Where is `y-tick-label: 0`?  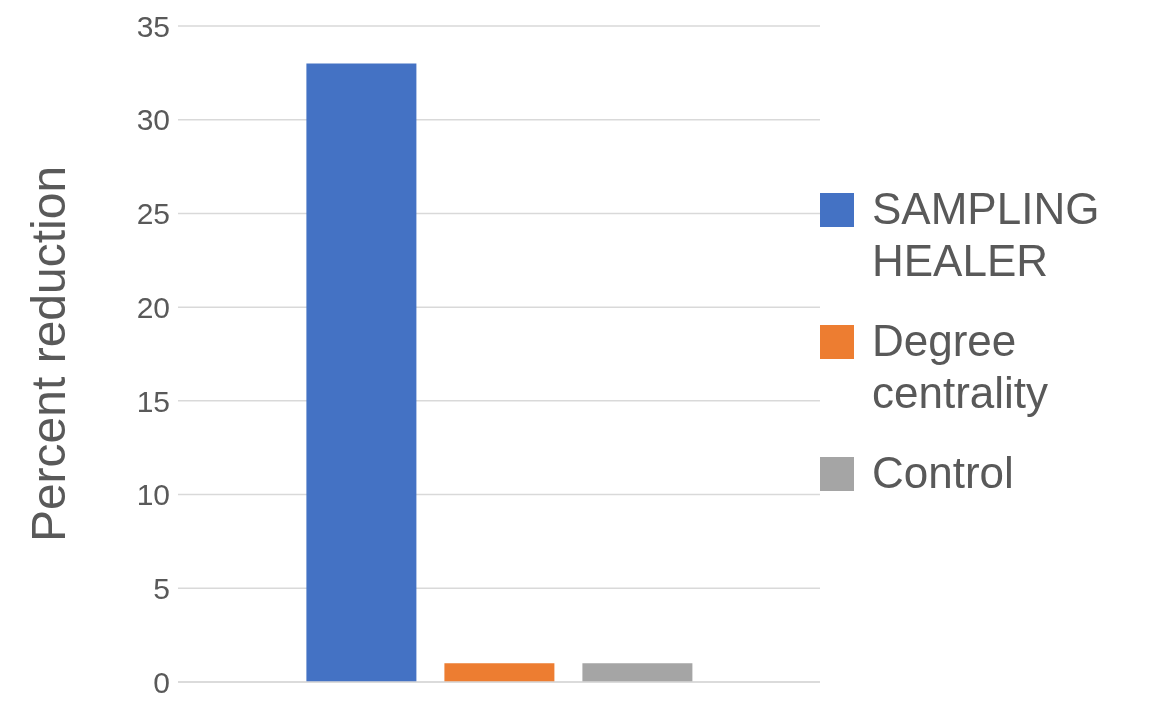 y-tick-label: 0 is located at coordinates (161, 682).